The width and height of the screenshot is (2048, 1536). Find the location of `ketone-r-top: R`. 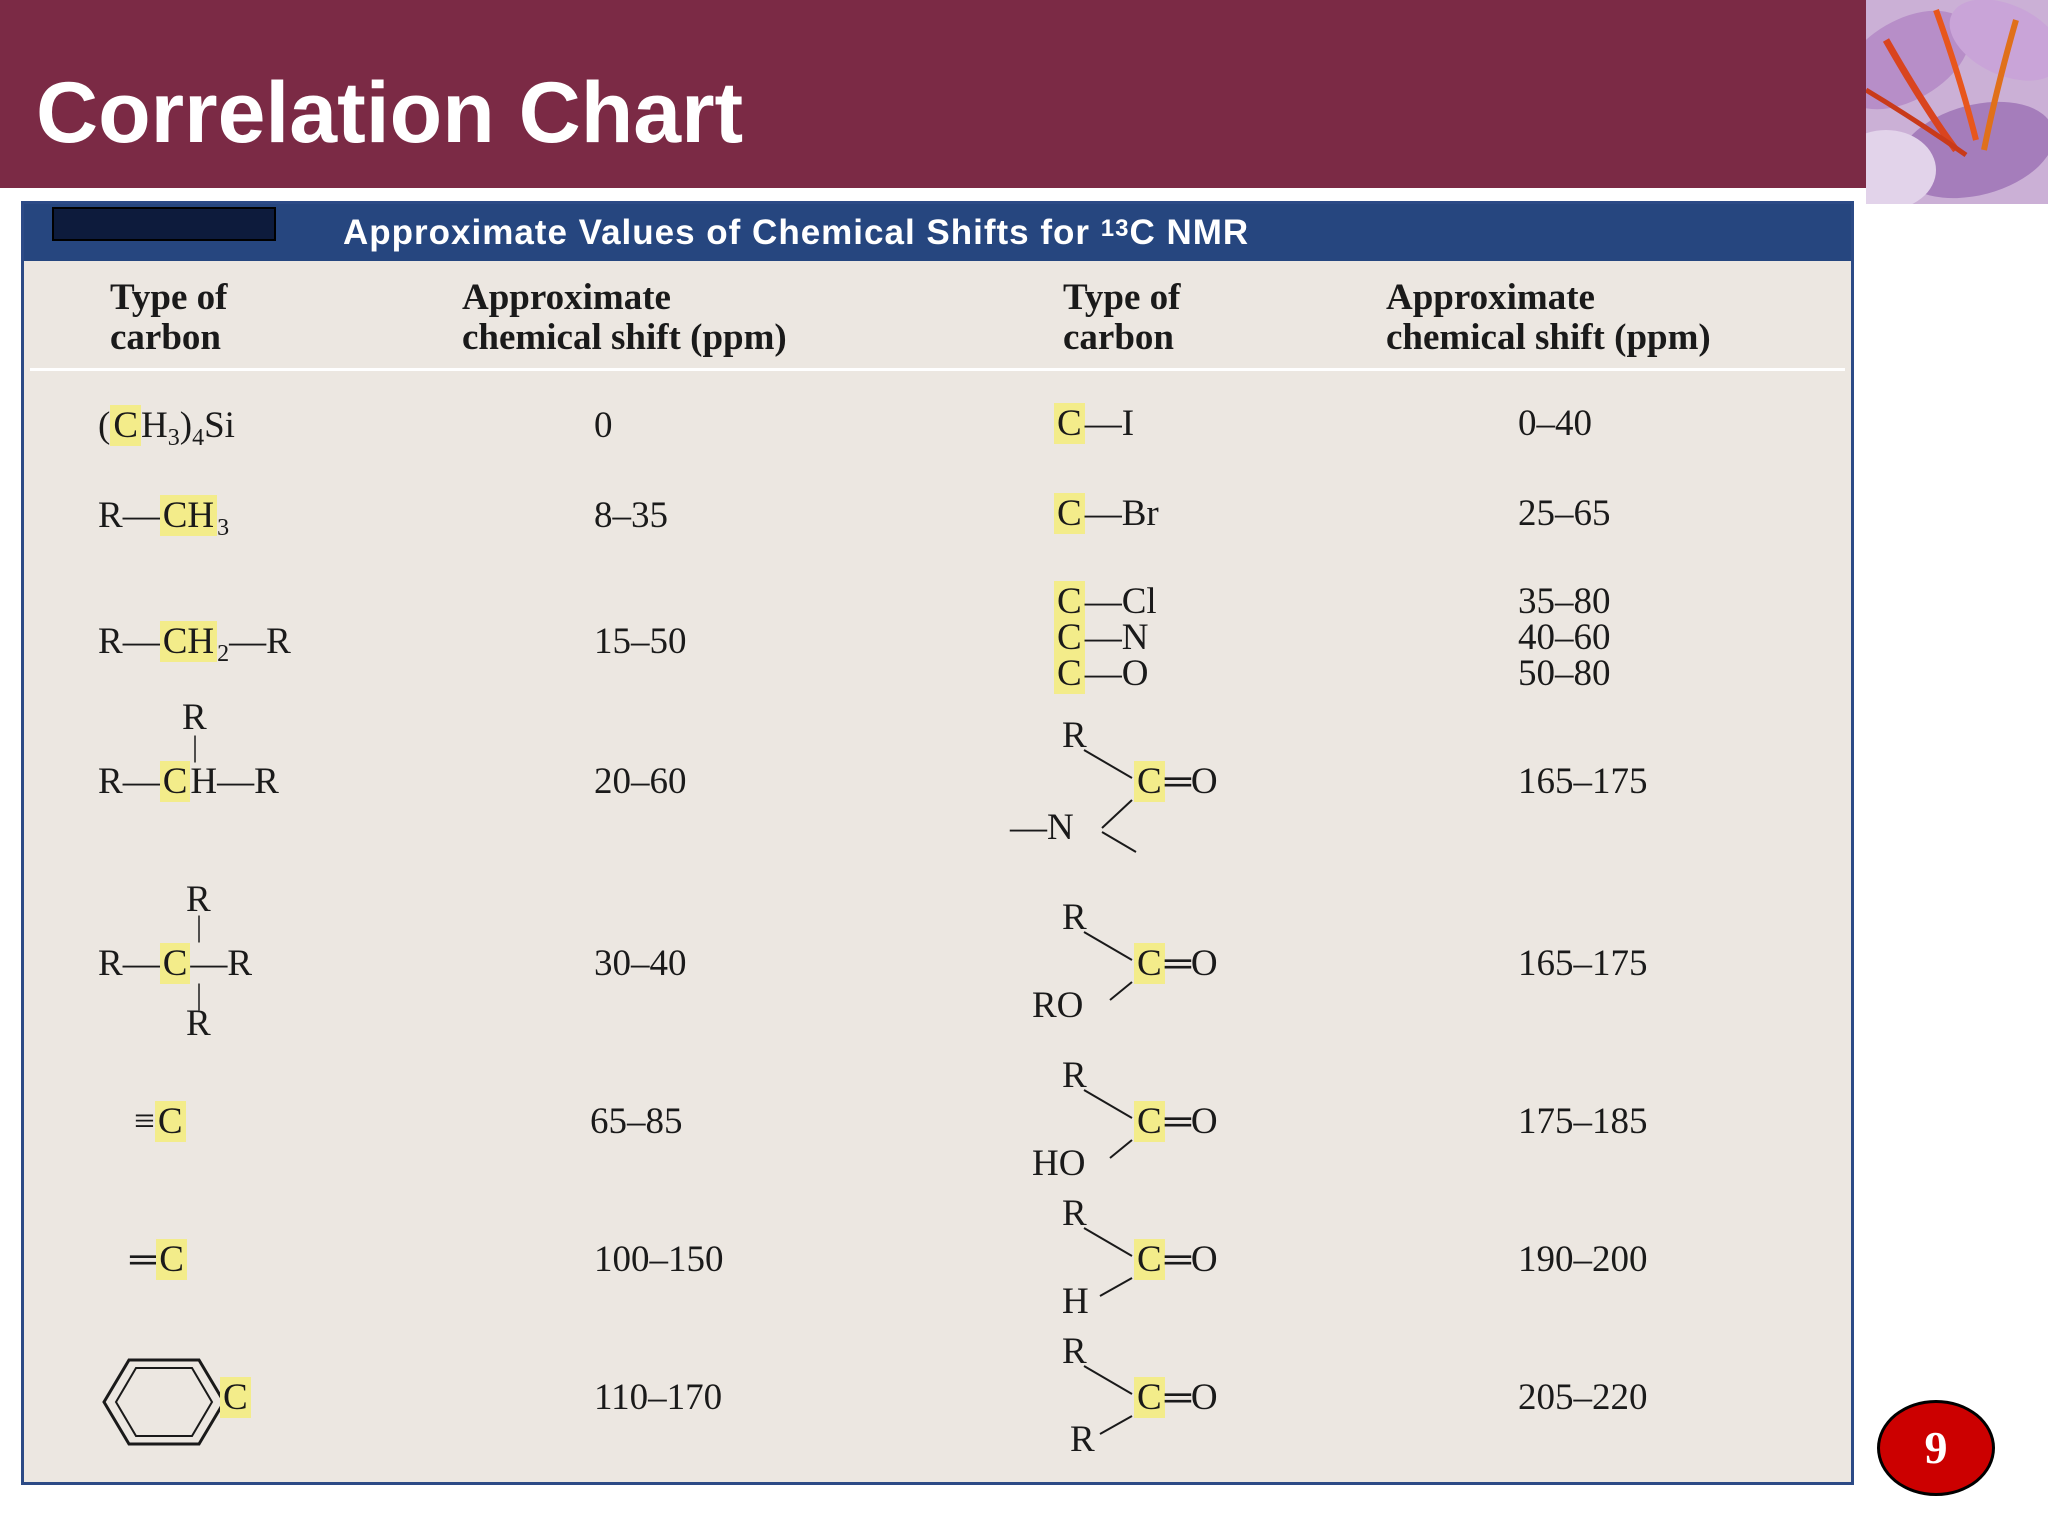

ketone-r-top: R is located at coordinates (1074, 1351).